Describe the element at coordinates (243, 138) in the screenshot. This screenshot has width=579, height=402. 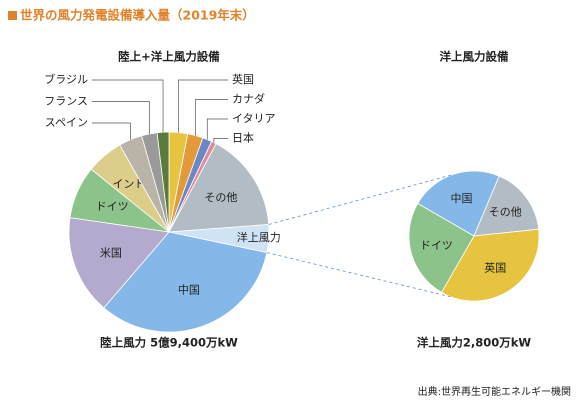
I see `slice-label: 日本` at that location.